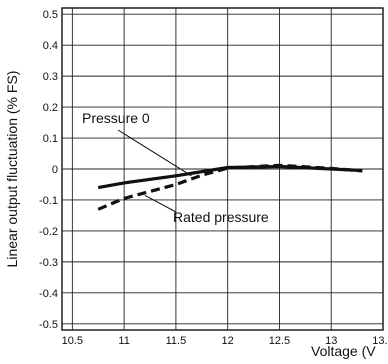 Image resolution: width=388 pixels, height=364 pixels. What do you see at coordinates (123, 341) in the screenshot?
I see `x-tick-label: 11` at bounding box center [123, 341].